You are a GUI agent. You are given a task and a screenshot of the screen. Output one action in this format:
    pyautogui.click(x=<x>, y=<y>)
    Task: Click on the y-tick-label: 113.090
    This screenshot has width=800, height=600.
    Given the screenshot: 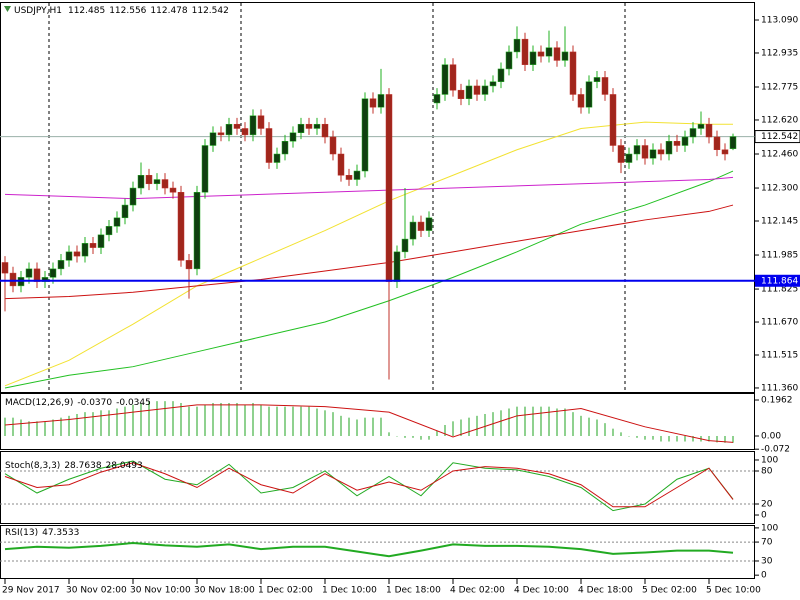 What is the action you would take?
    pyautogui.click(x=779, y=21)
    